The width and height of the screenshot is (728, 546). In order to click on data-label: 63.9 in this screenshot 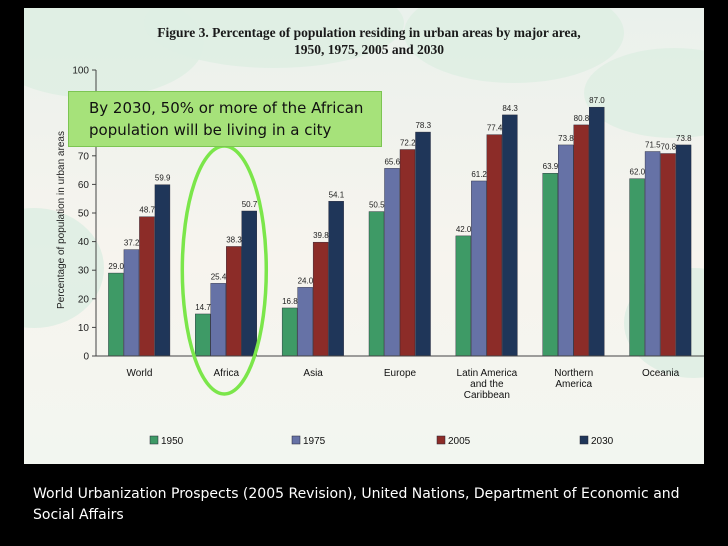, I will do `click(551, 166)`.